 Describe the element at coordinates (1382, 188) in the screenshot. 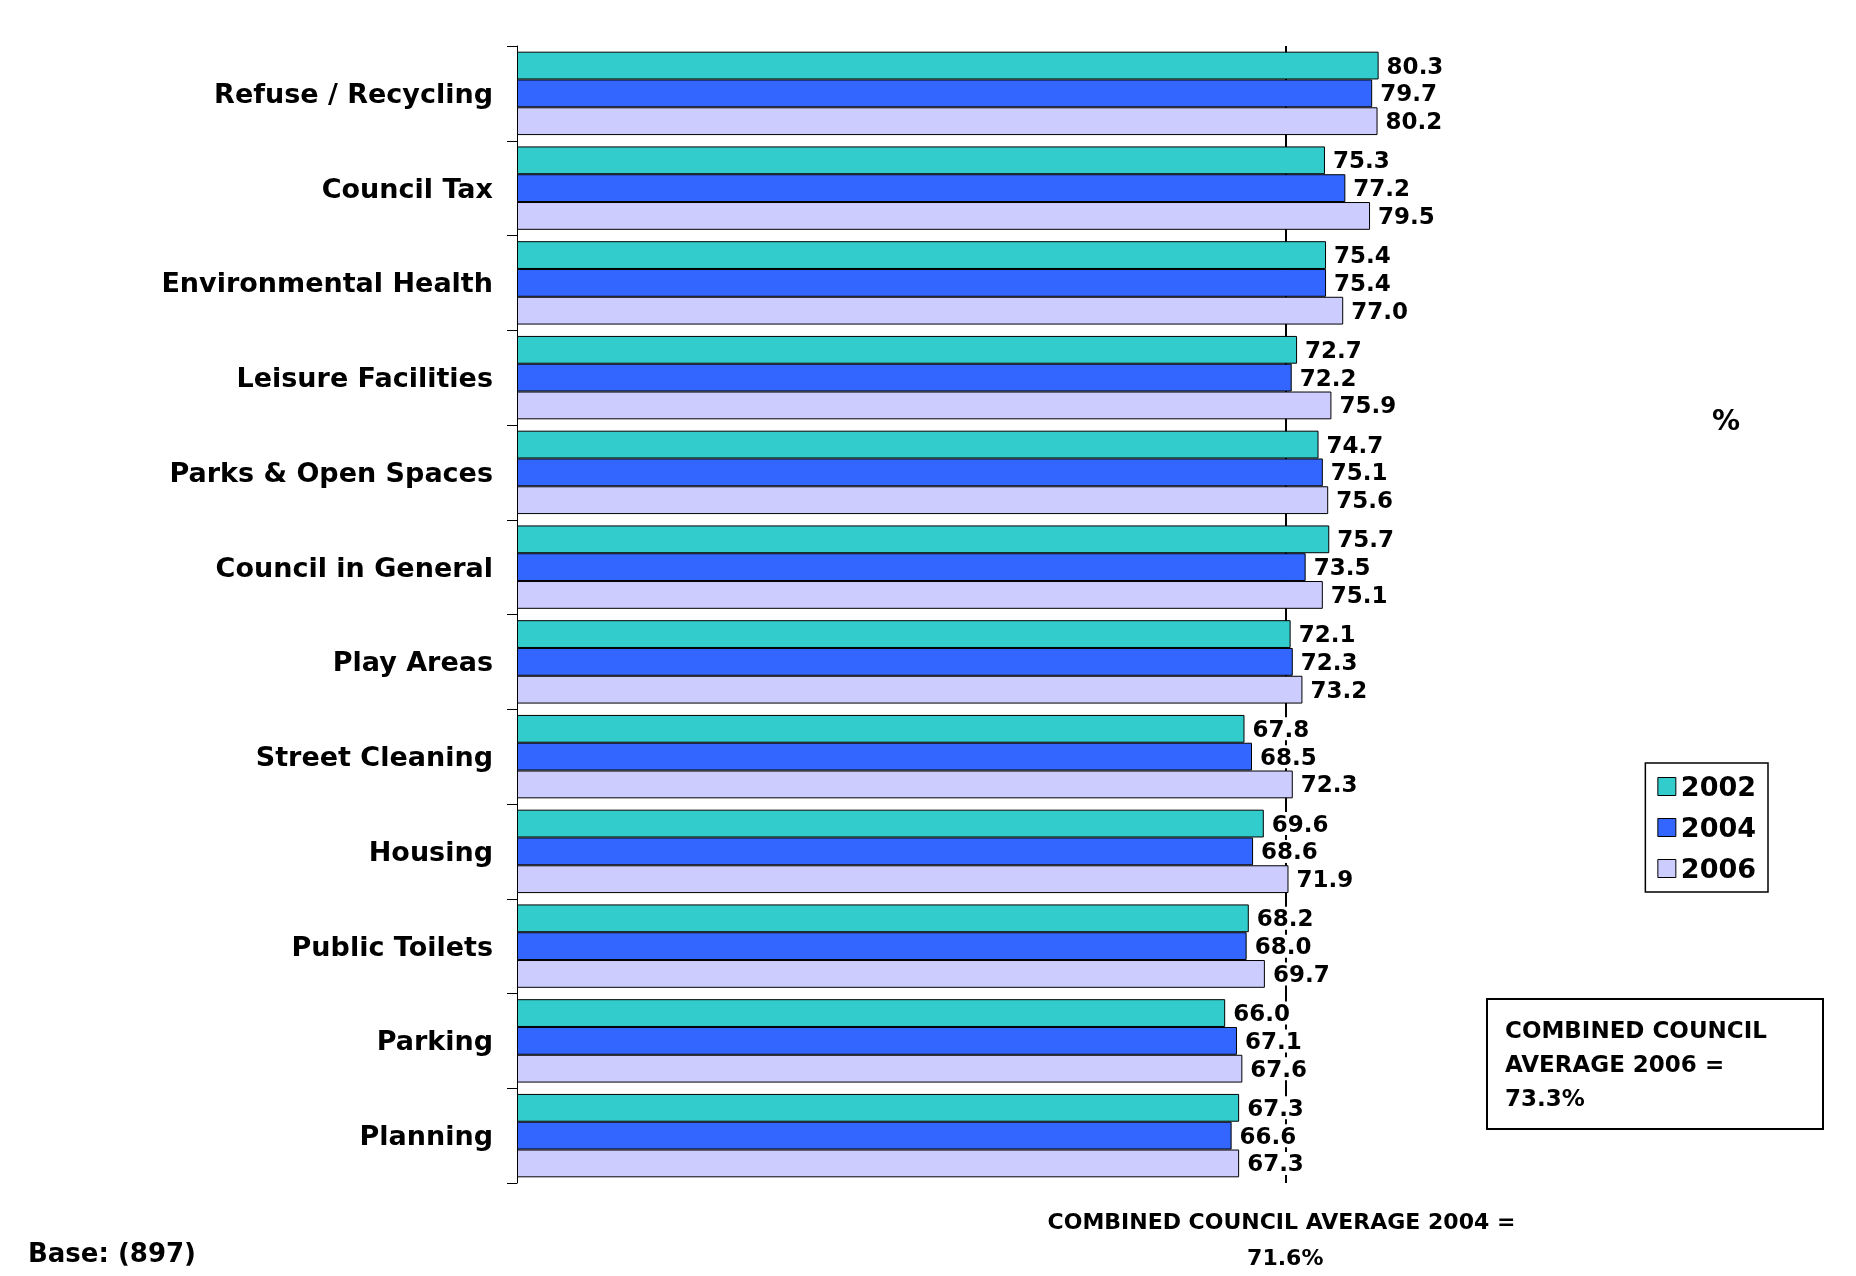

I see `data-label: 77.2` at that location.